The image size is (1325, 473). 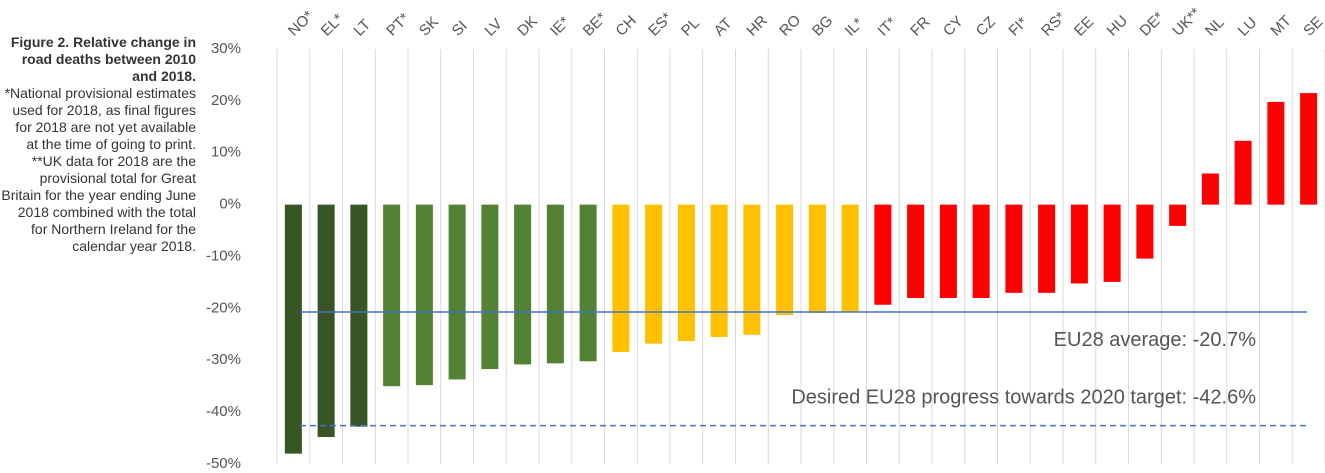 I want to click on x-tick-label: LU, so click(x=1248, y=27).